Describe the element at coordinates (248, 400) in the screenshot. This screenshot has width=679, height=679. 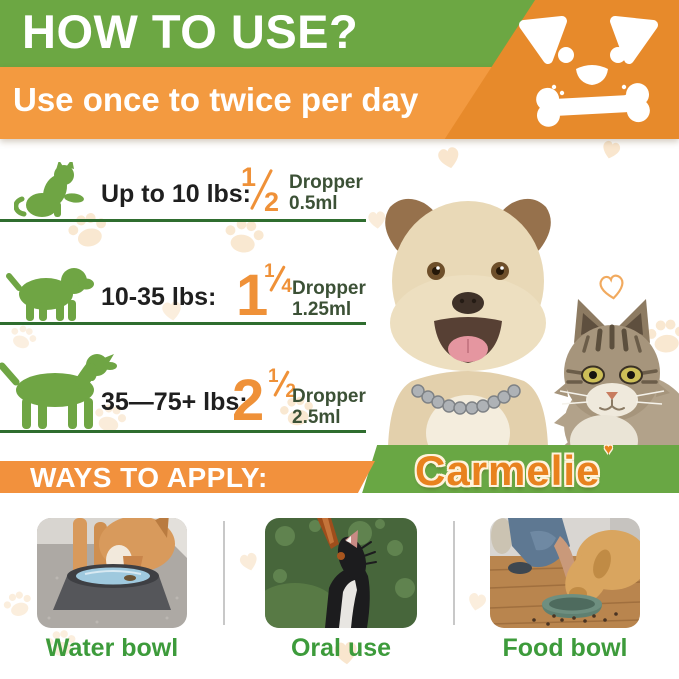
I see `dose-whole-number: 2` at that location.